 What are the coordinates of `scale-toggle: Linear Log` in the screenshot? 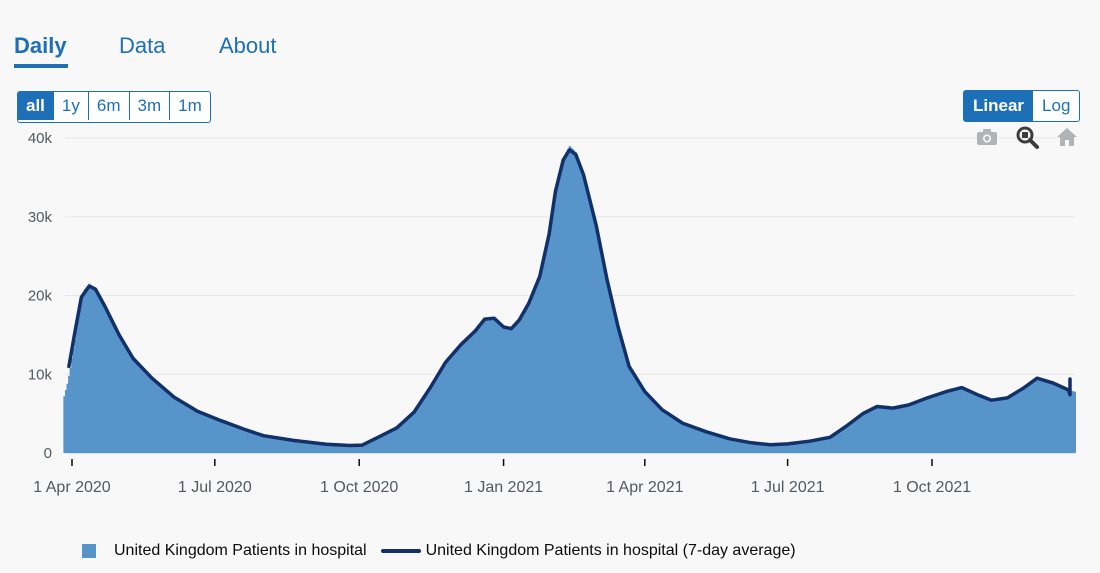 It's located at (1022, 106).